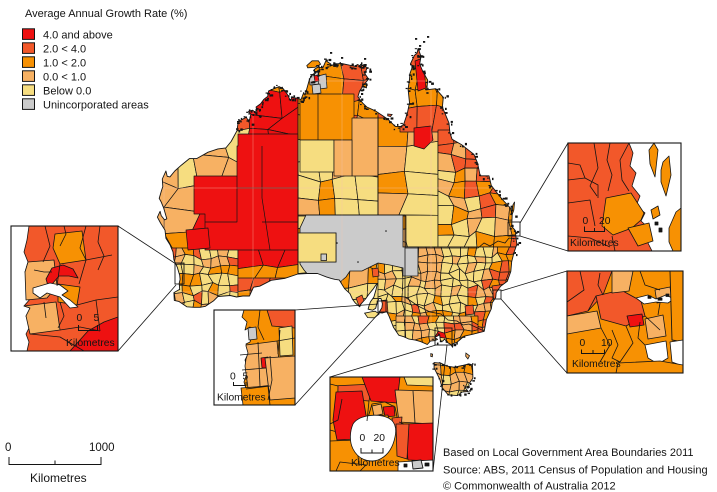 Image resolution: width=717 pixels, height=492 pixels. What do you see at coordinates (64, 77) in the screenshot?
I see `svg-text: 0.0 < 1.0` at bounding box center [64, 77].